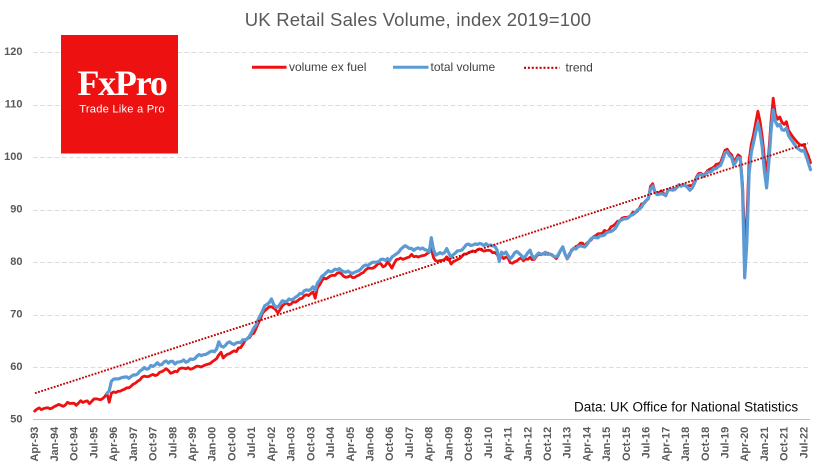 This screenshot has width=836, height=475. What do you see at coordinates (55, 444) in the screenshot?
I see `svg-text: Jan-94` at bounding box center [55, 444].